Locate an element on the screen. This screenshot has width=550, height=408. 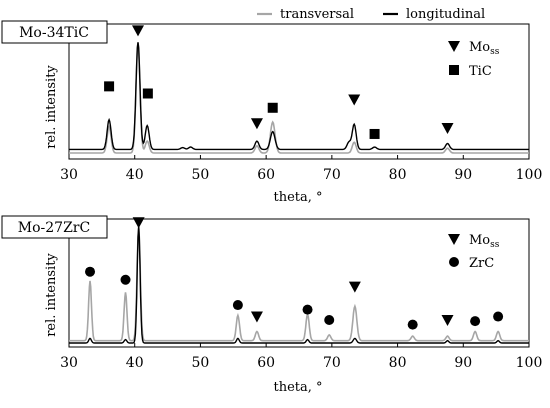
legend-label-longitudinal: longitudinal is located at coordinates (445, 14).